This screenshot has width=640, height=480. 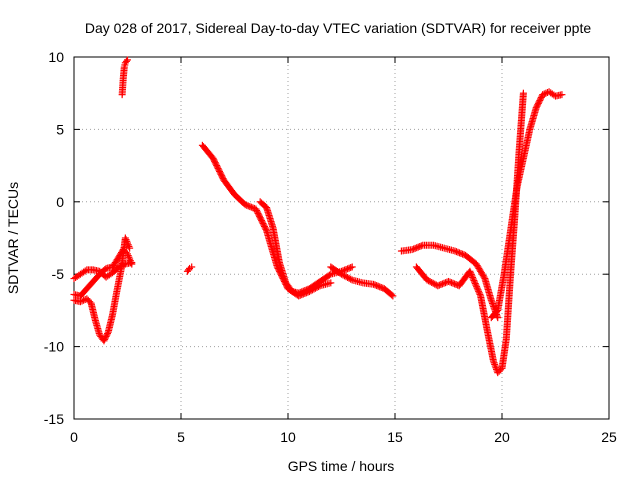 I want to click on x-tick-label: 0, so click(x=74, y=437).